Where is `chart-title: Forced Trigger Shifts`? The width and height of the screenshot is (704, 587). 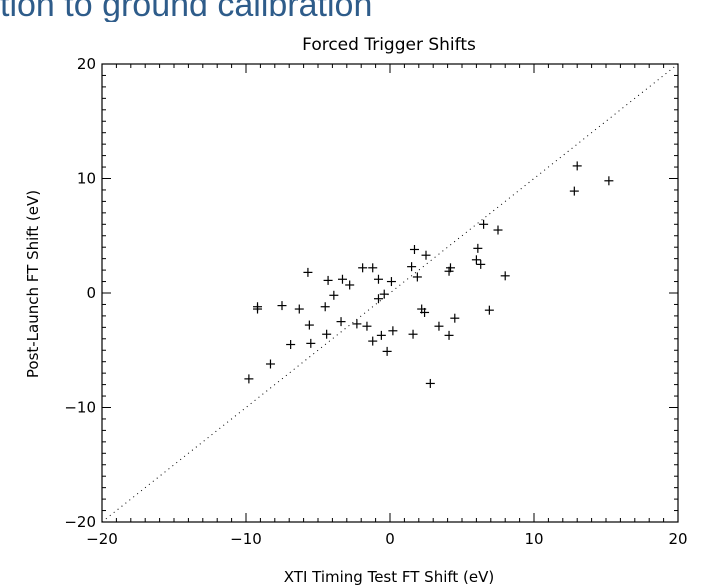
chart-title: Forced Trigger Shifts is located at coordinates (389, 45).